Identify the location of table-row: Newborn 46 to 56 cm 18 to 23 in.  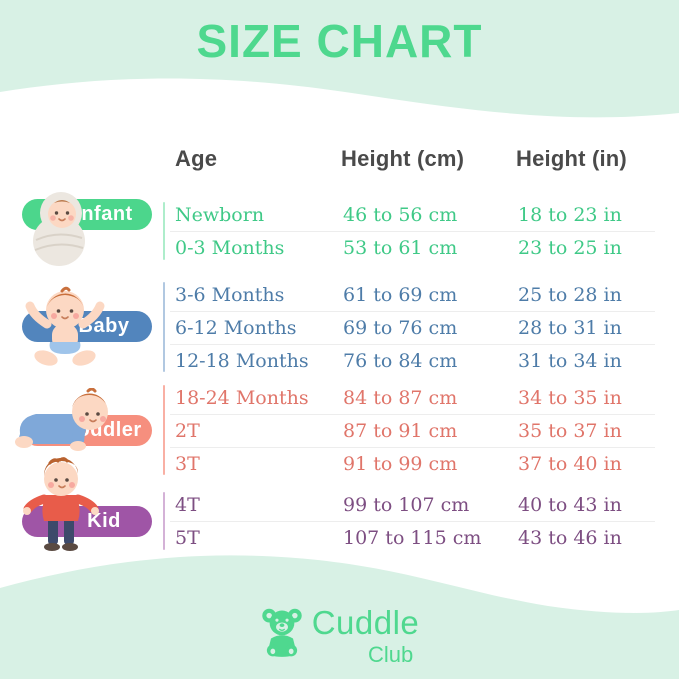
(412, 215).